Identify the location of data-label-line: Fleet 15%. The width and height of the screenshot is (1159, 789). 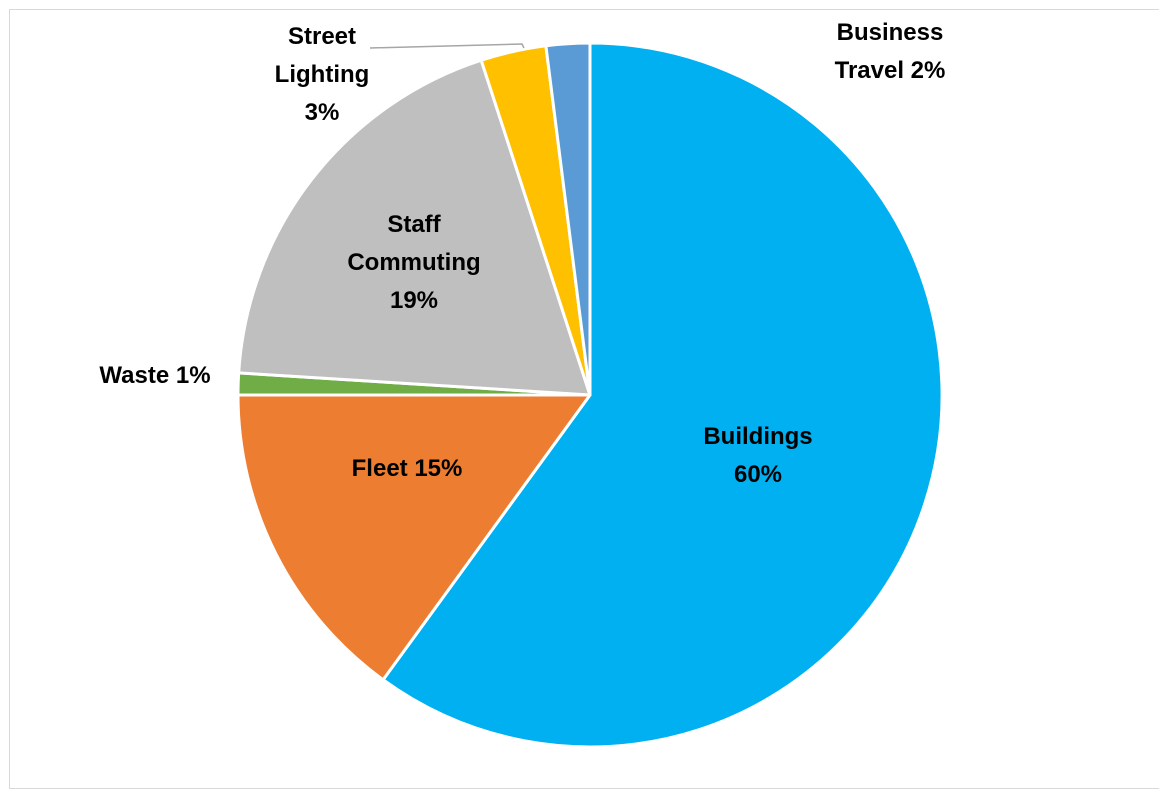
(407, 468).